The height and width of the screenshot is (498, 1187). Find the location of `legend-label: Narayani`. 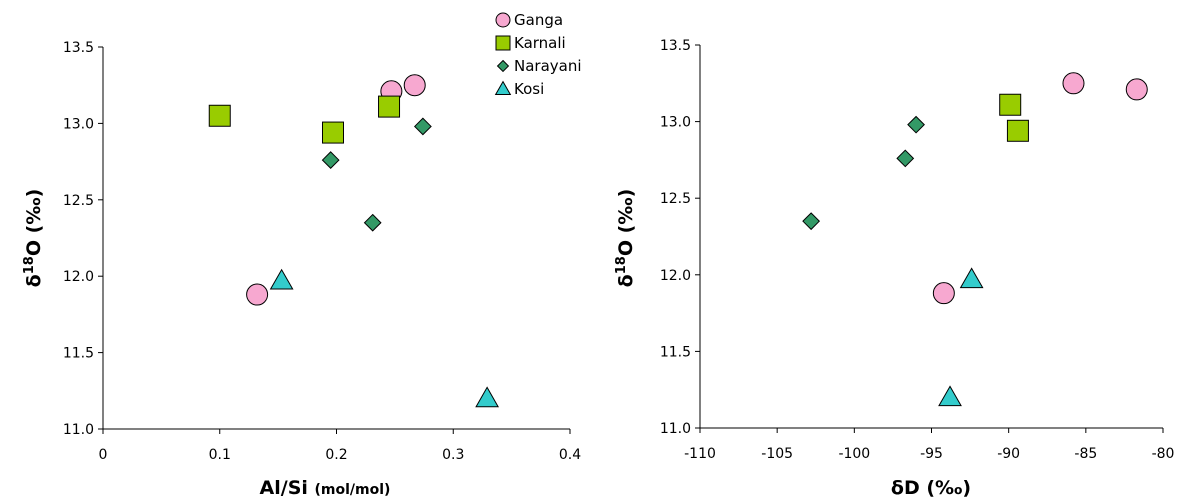

legend-label: Narayani is located at coordinates (548, 66).